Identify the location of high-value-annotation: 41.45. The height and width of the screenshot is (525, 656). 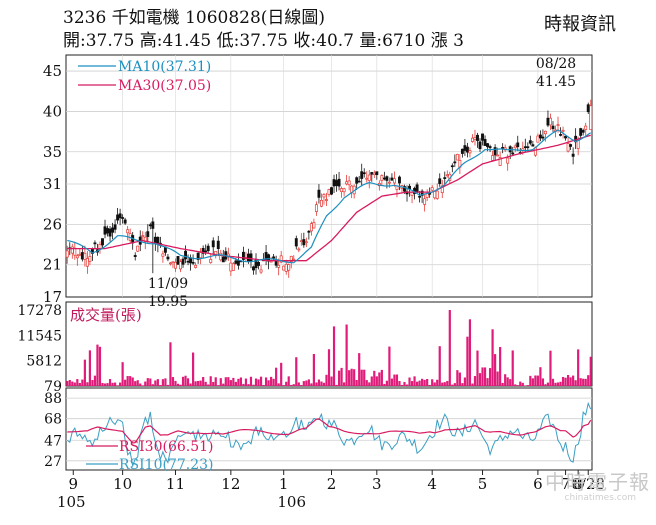
(556, 82).